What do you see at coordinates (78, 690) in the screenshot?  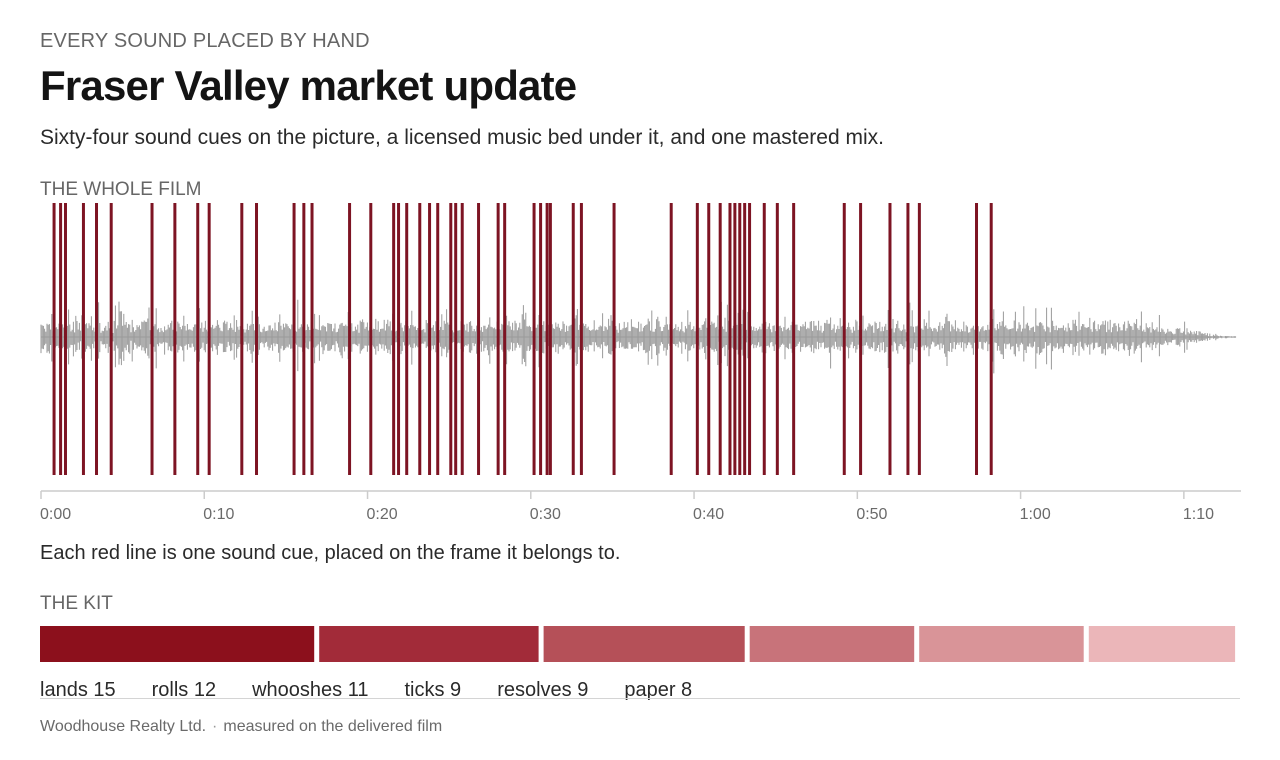 I see `kit-legend-item: lands 15` at bounding box center [78, 690].